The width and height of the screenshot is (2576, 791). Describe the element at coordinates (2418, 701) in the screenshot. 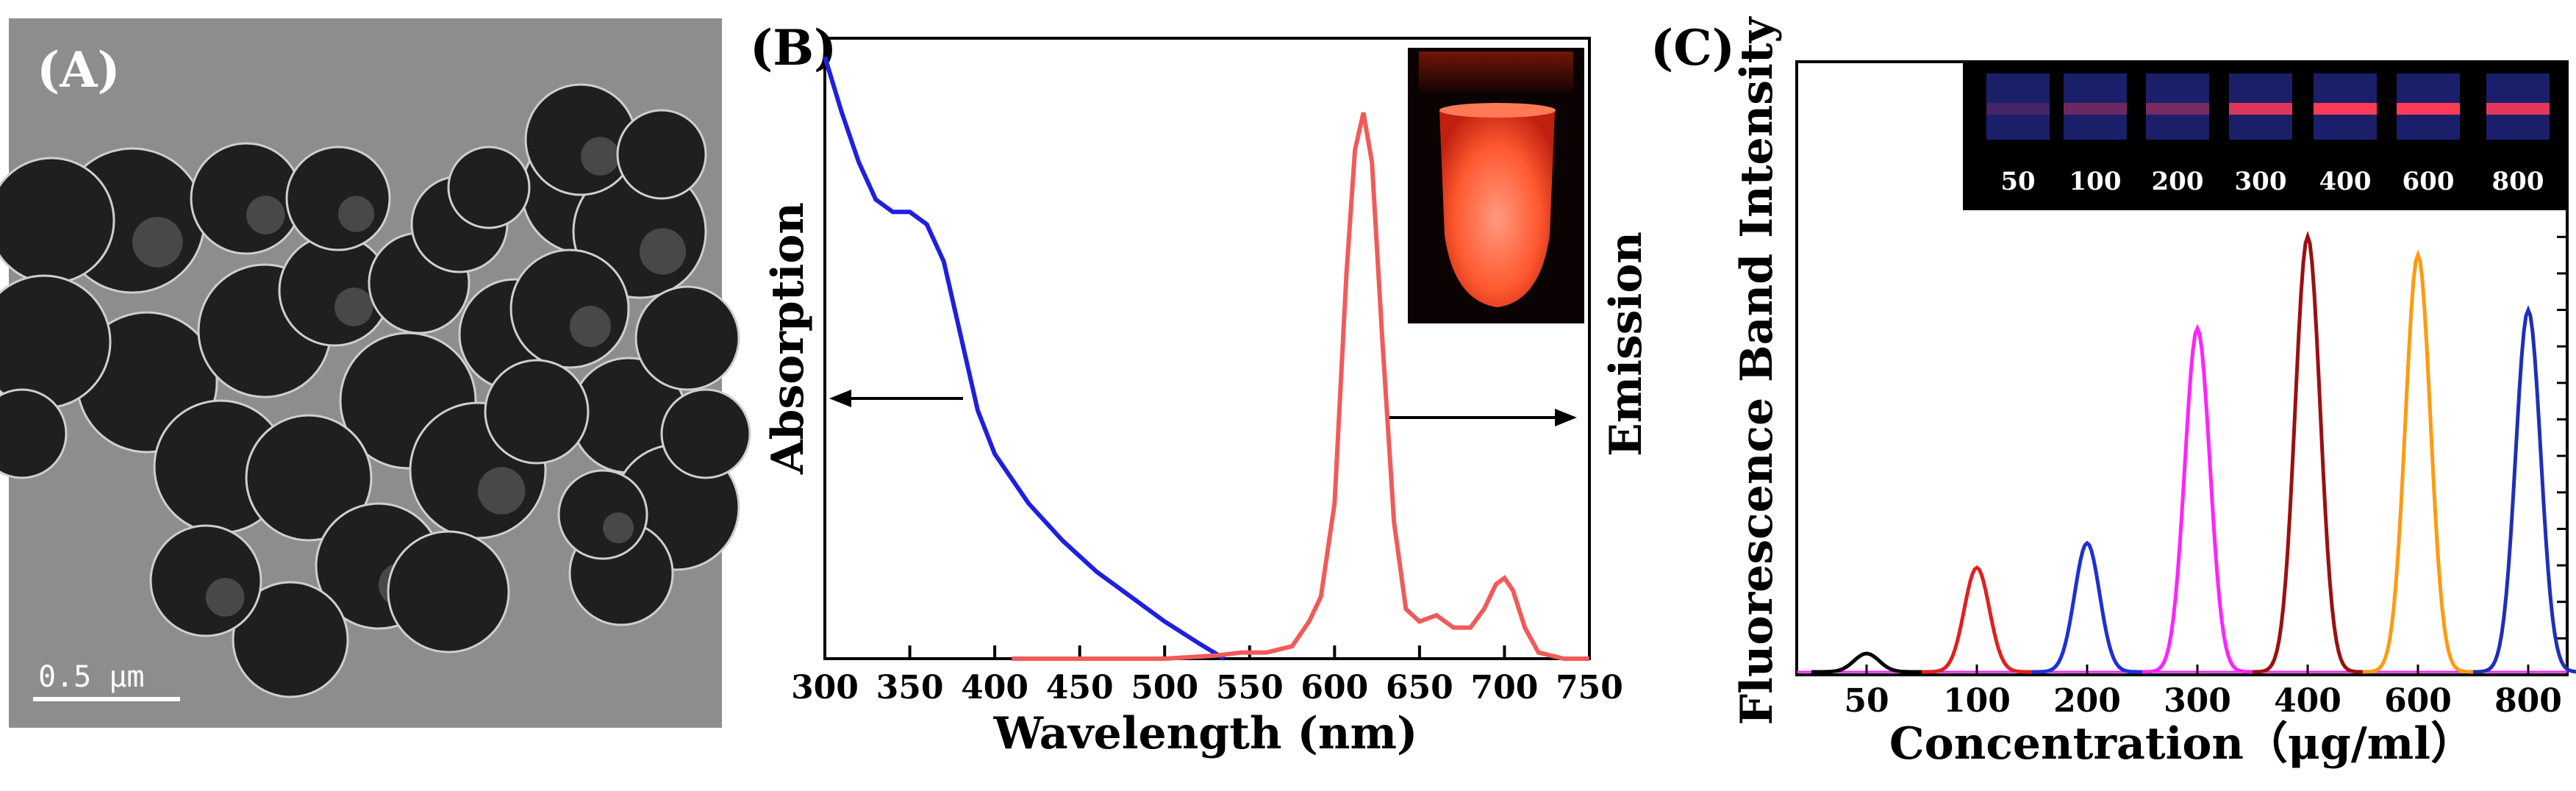

I see `panel-c-tick-label: 600` at that location.